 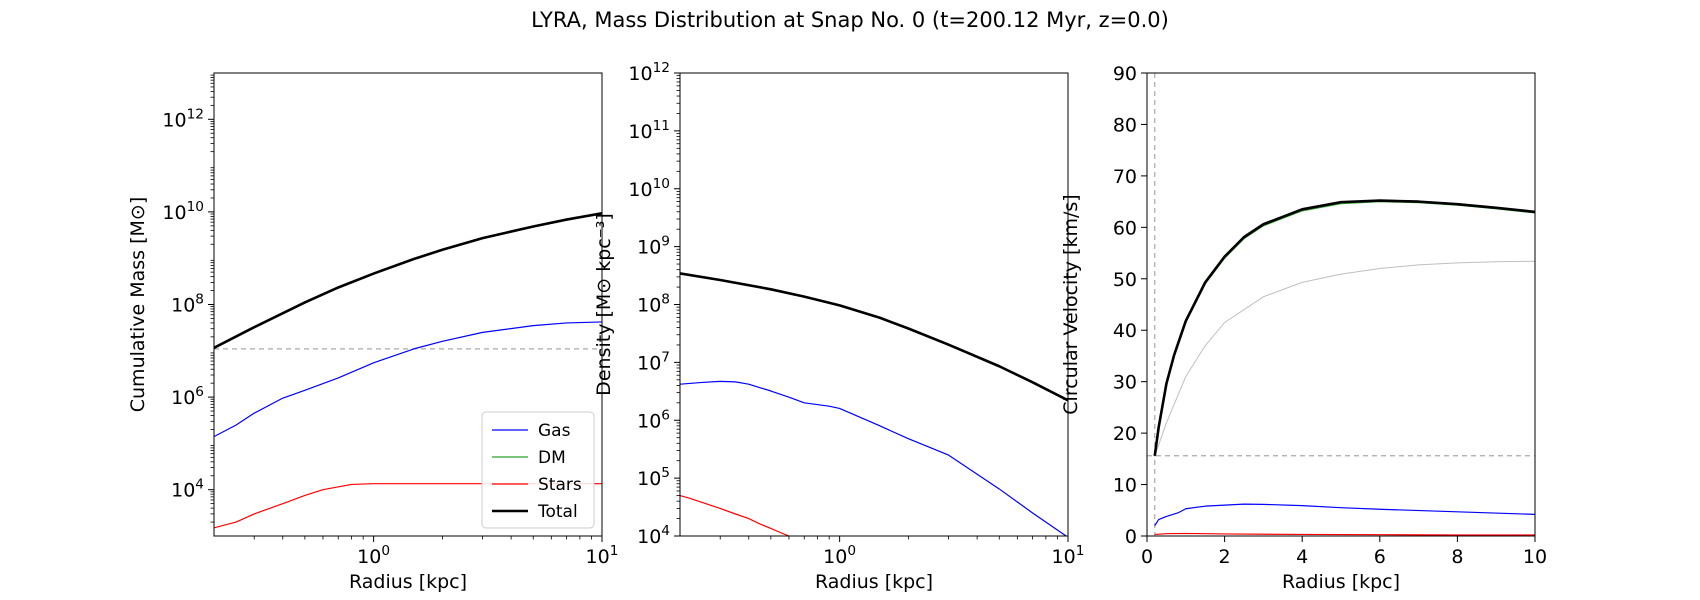 I want to click on legend-frame, so click(x=538, y=470).